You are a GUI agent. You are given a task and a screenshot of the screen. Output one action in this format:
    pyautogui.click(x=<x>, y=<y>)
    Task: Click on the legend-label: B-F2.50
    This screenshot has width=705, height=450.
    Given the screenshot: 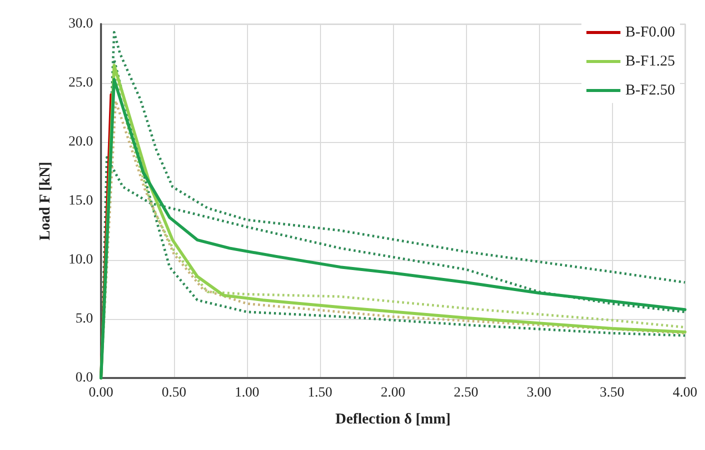 What is the action you would take?
    pyautogui.click(x=650, y=90)
    